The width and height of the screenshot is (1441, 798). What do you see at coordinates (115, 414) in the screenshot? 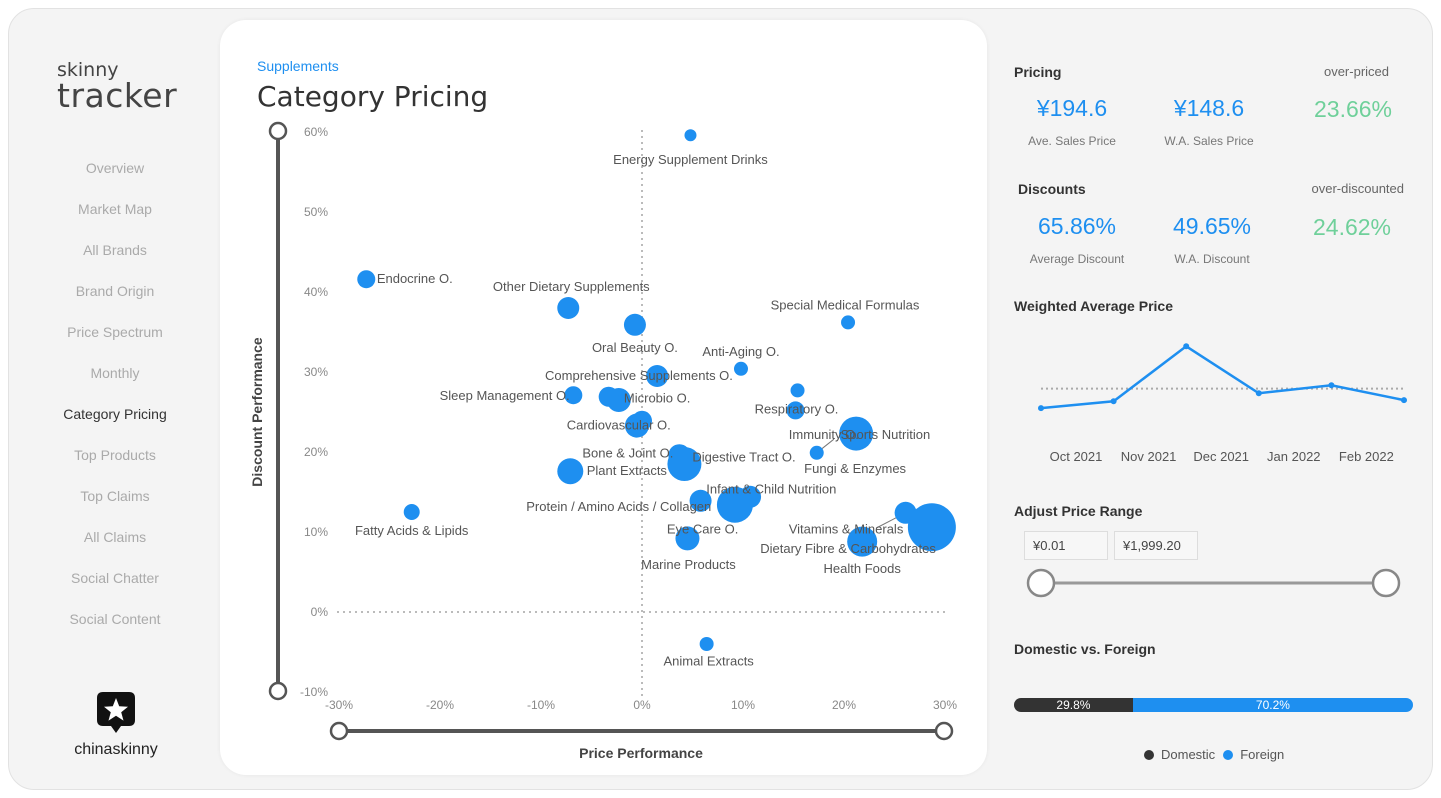
I see `nav-item-category-pricing: Category Pricing` at bounding box center [115, 414].